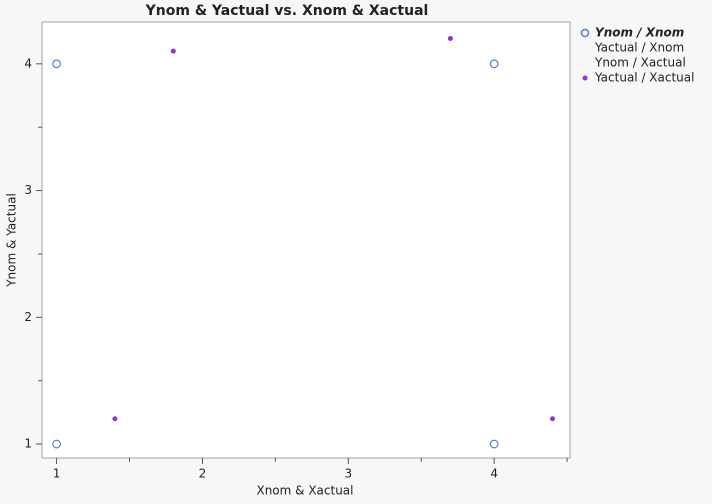 Image resolution: width=712 pixels, height=504 pixels. I want to click on x-axis-label: Xnom & Xactual, so click(304, 491).